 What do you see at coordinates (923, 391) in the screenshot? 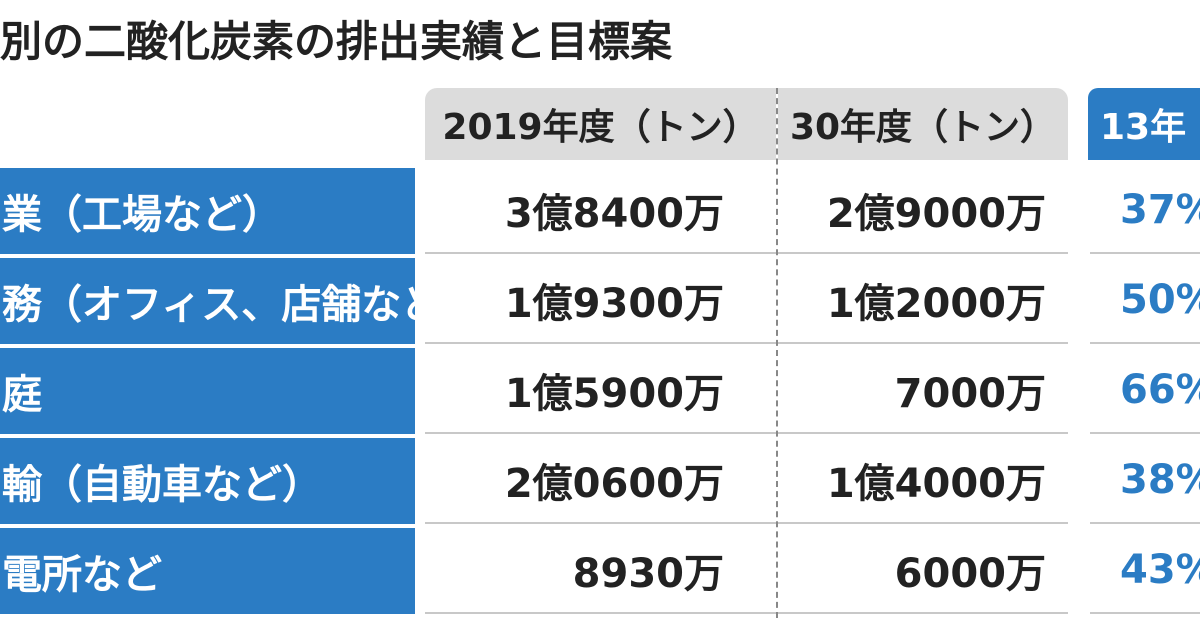
I see `value-cell: 7000万` at bounding box center [923, 391].